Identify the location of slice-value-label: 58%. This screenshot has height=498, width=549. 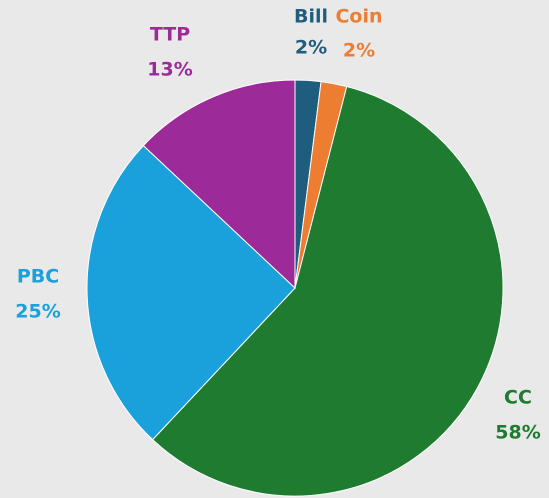
(517, 433).